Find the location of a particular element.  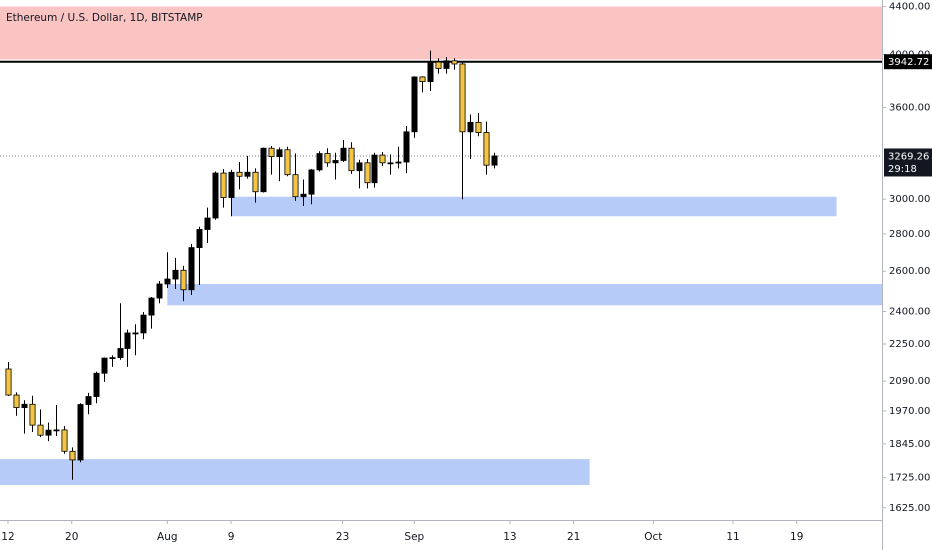

x-tick-label: 23 is located at coordinates (342, 537).